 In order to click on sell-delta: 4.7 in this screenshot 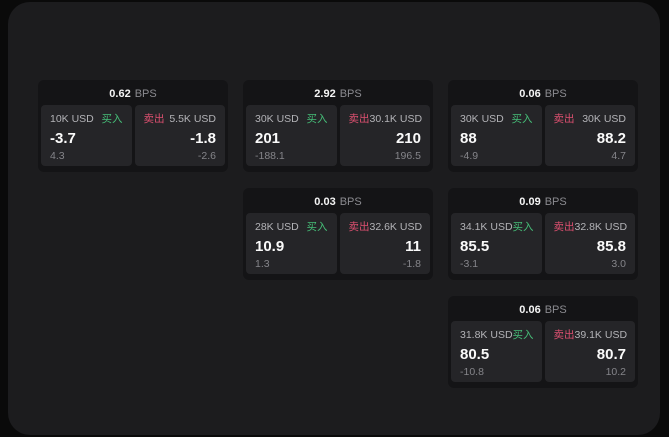, I will do `click(618, 155)`.